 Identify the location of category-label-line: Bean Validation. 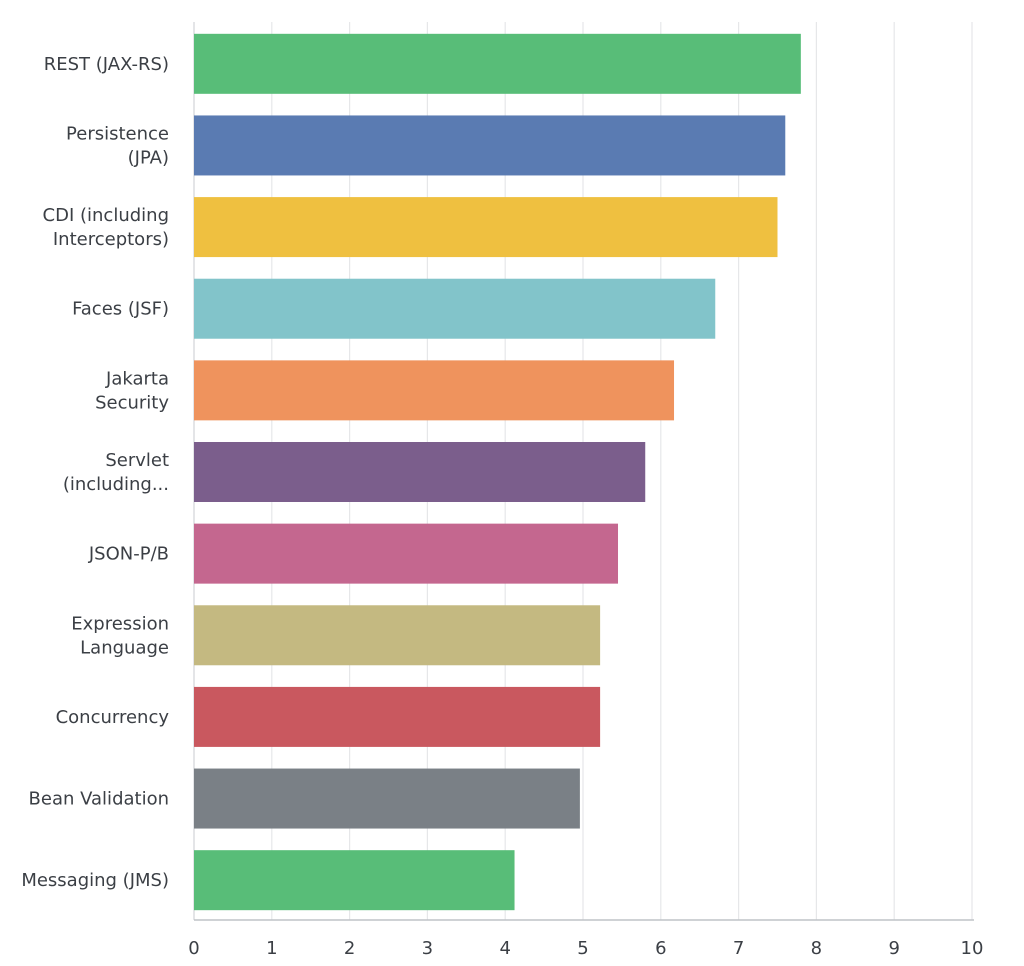
(99, 799).